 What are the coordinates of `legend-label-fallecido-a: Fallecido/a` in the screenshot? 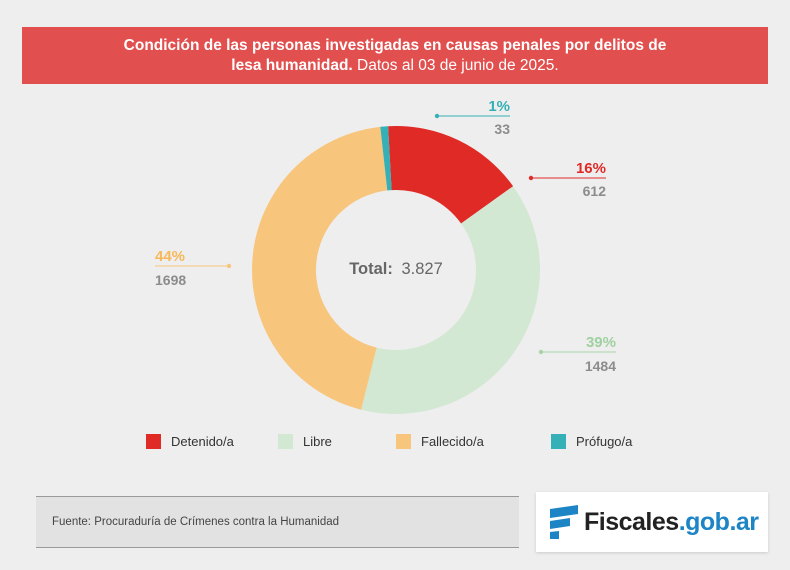 It's located at (452, 441).